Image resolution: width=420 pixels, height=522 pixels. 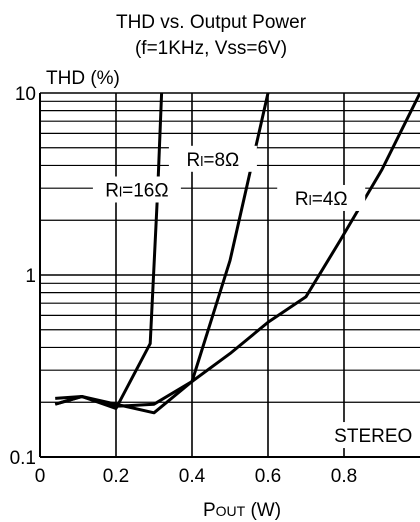 I want to click on chart-subtitle: (f=1KHz, Vss=6V), so click(x=211, y=48).